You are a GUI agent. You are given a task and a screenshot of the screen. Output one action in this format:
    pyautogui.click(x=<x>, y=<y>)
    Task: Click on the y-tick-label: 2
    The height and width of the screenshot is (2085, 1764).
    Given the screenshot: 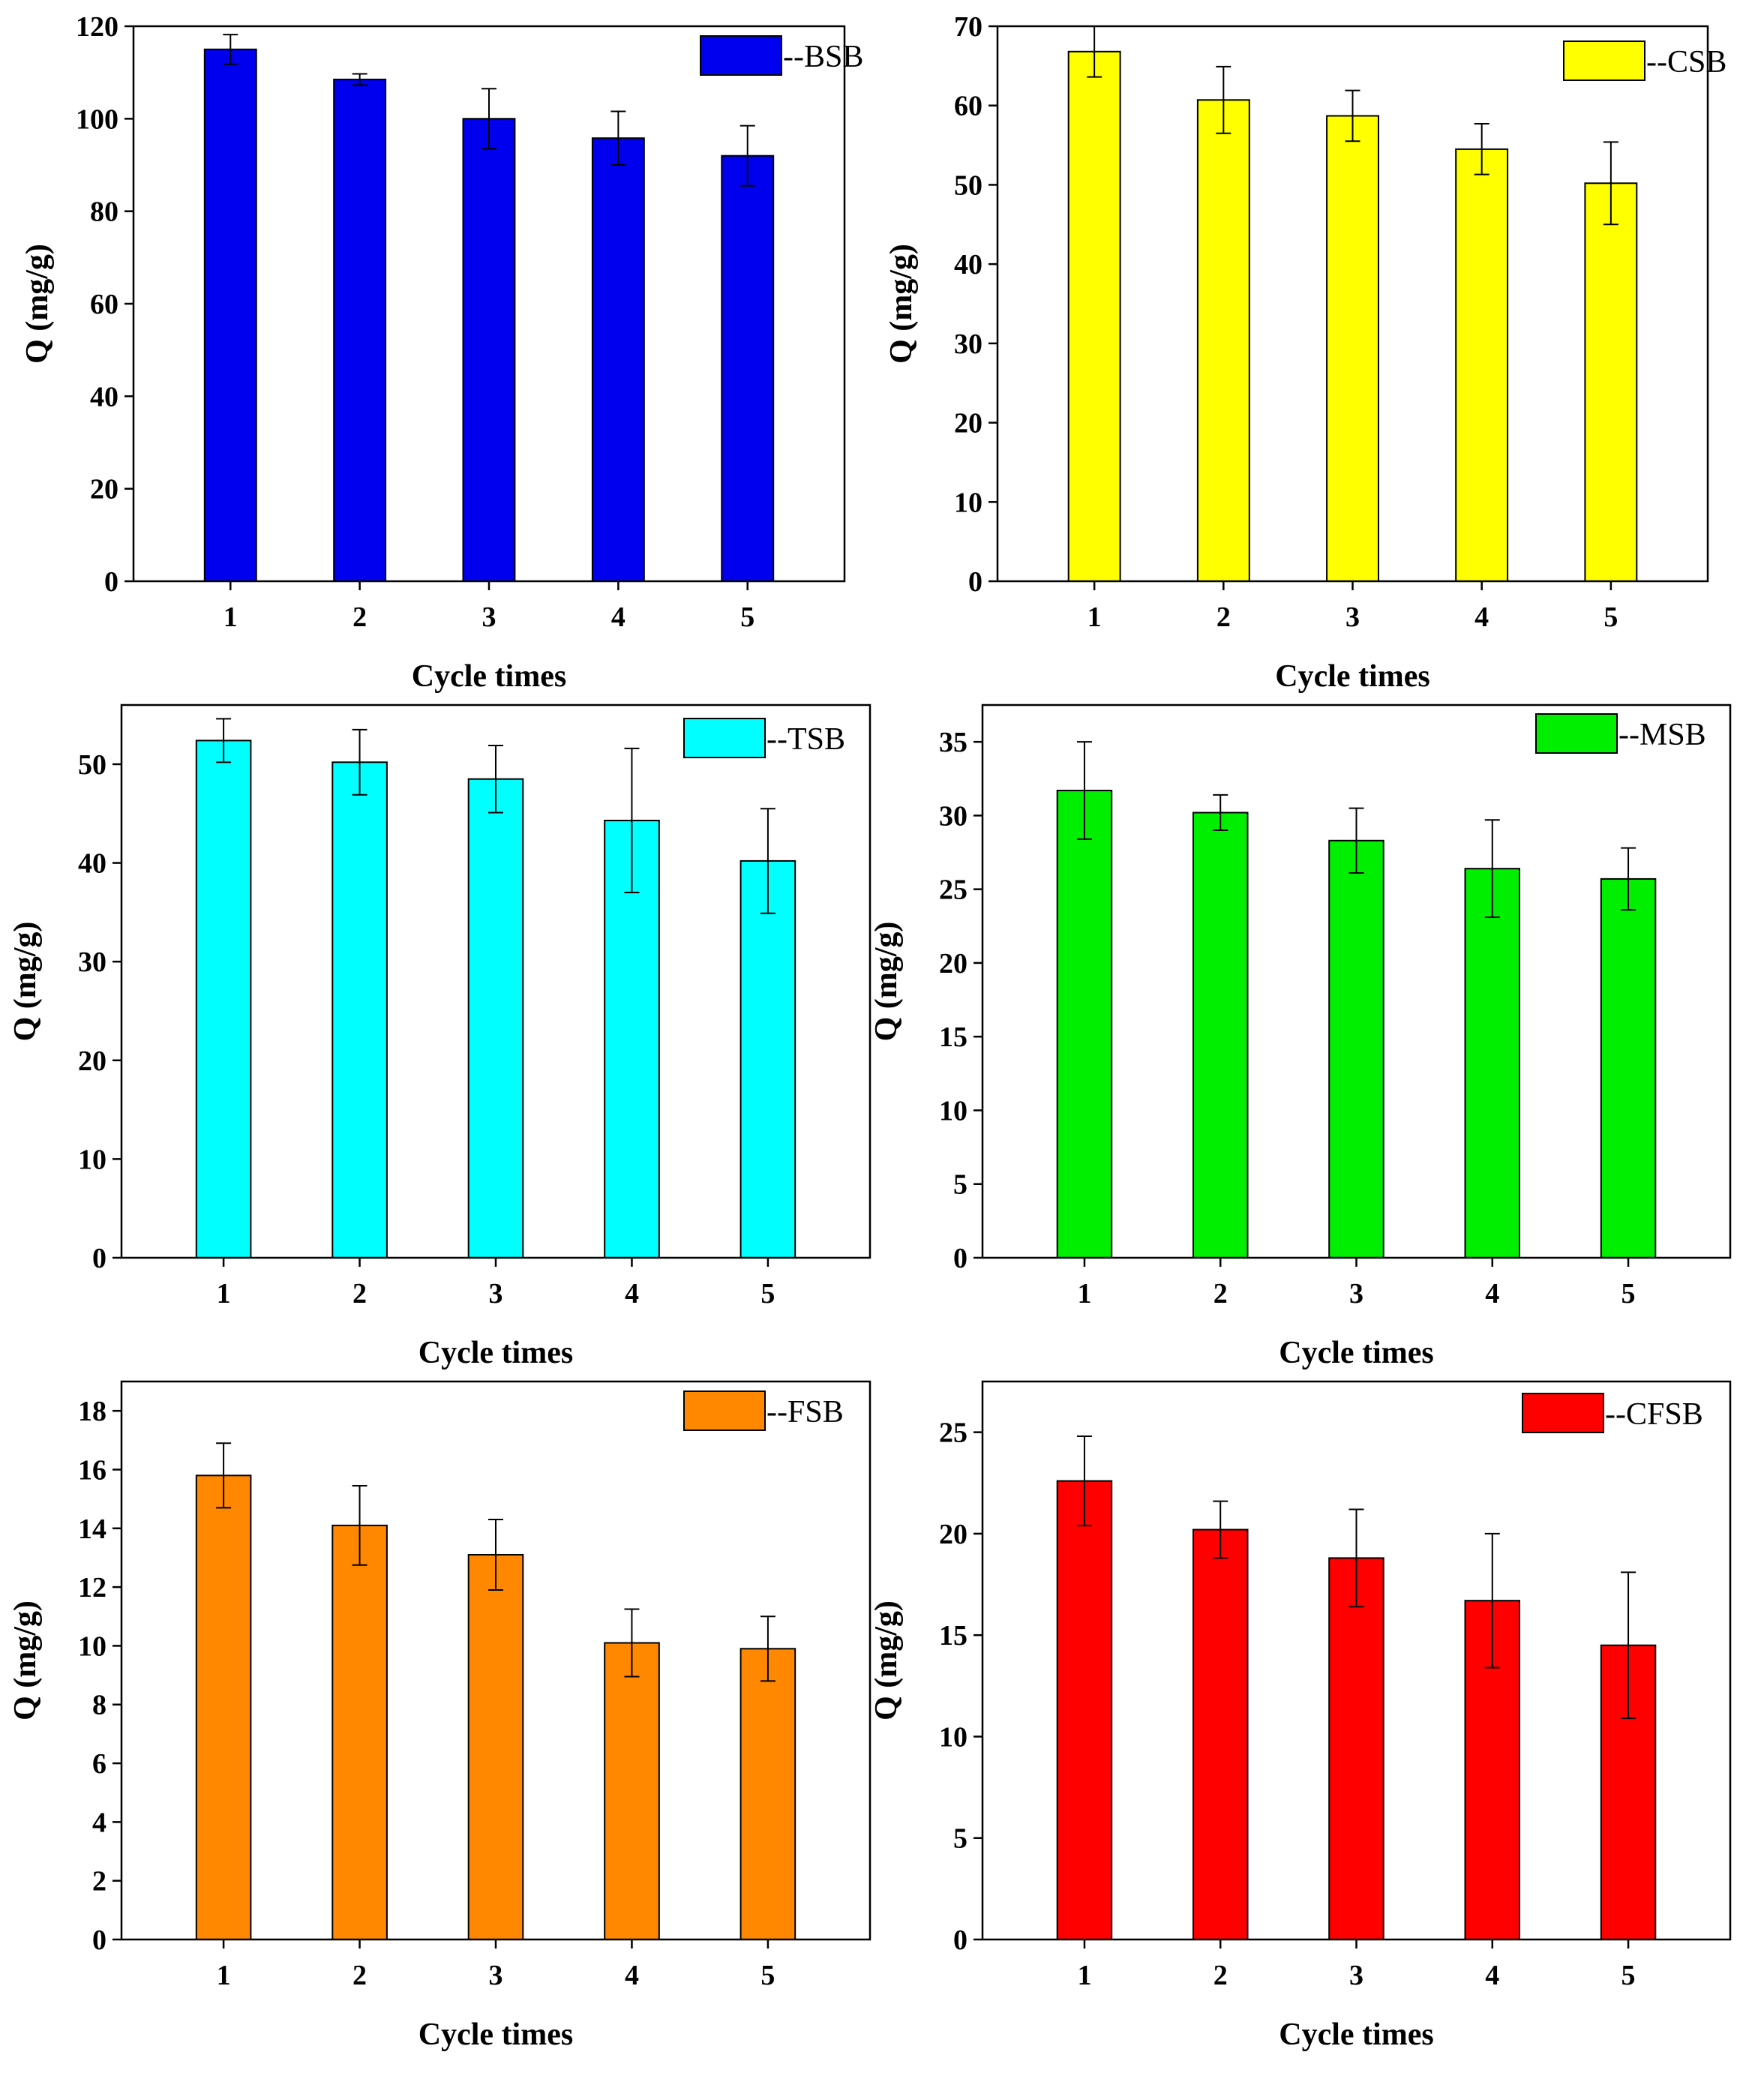 What is the action you would take?
    pyautogui.click(x=99, y=1882)
    